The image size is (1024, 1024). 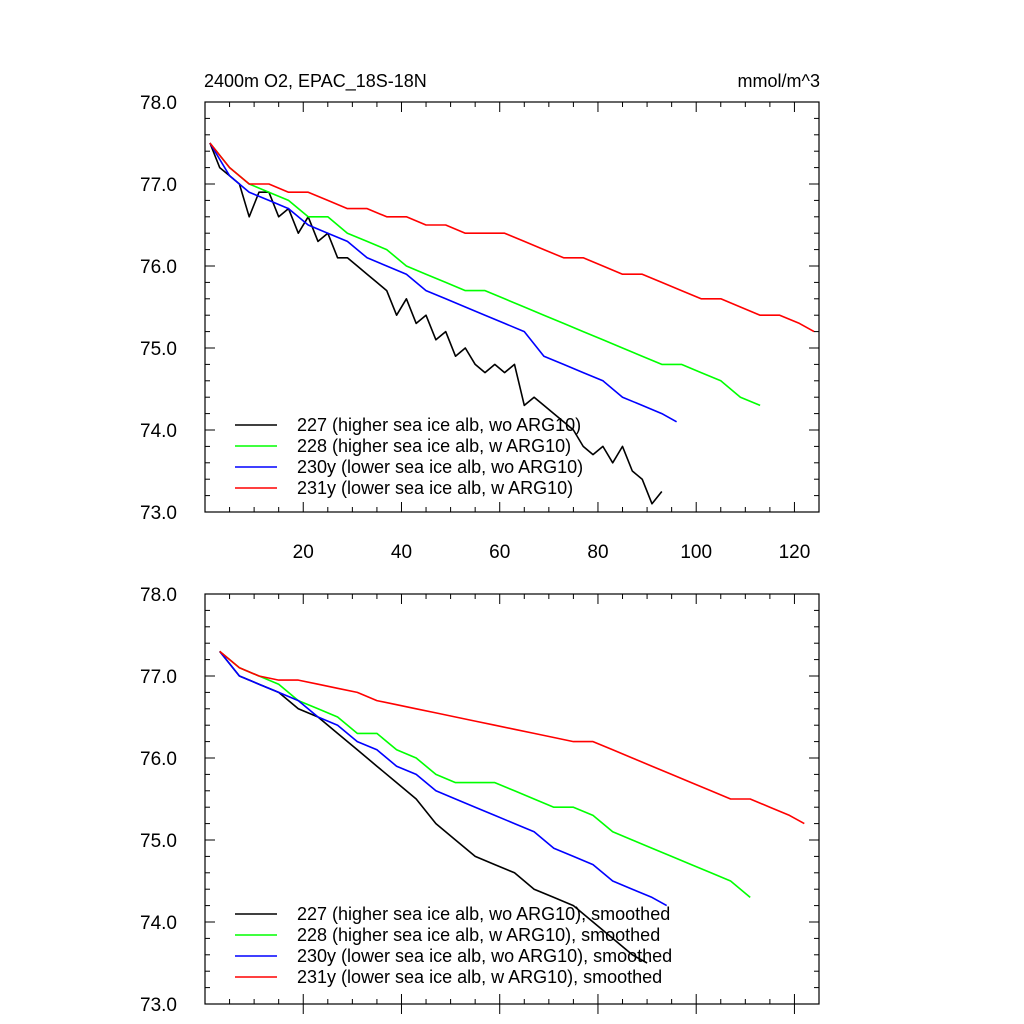 What do you see at coordinates (696, 552) in the screenshot?
I see `x-tick-label: 100` at bounding box center [696, 552].